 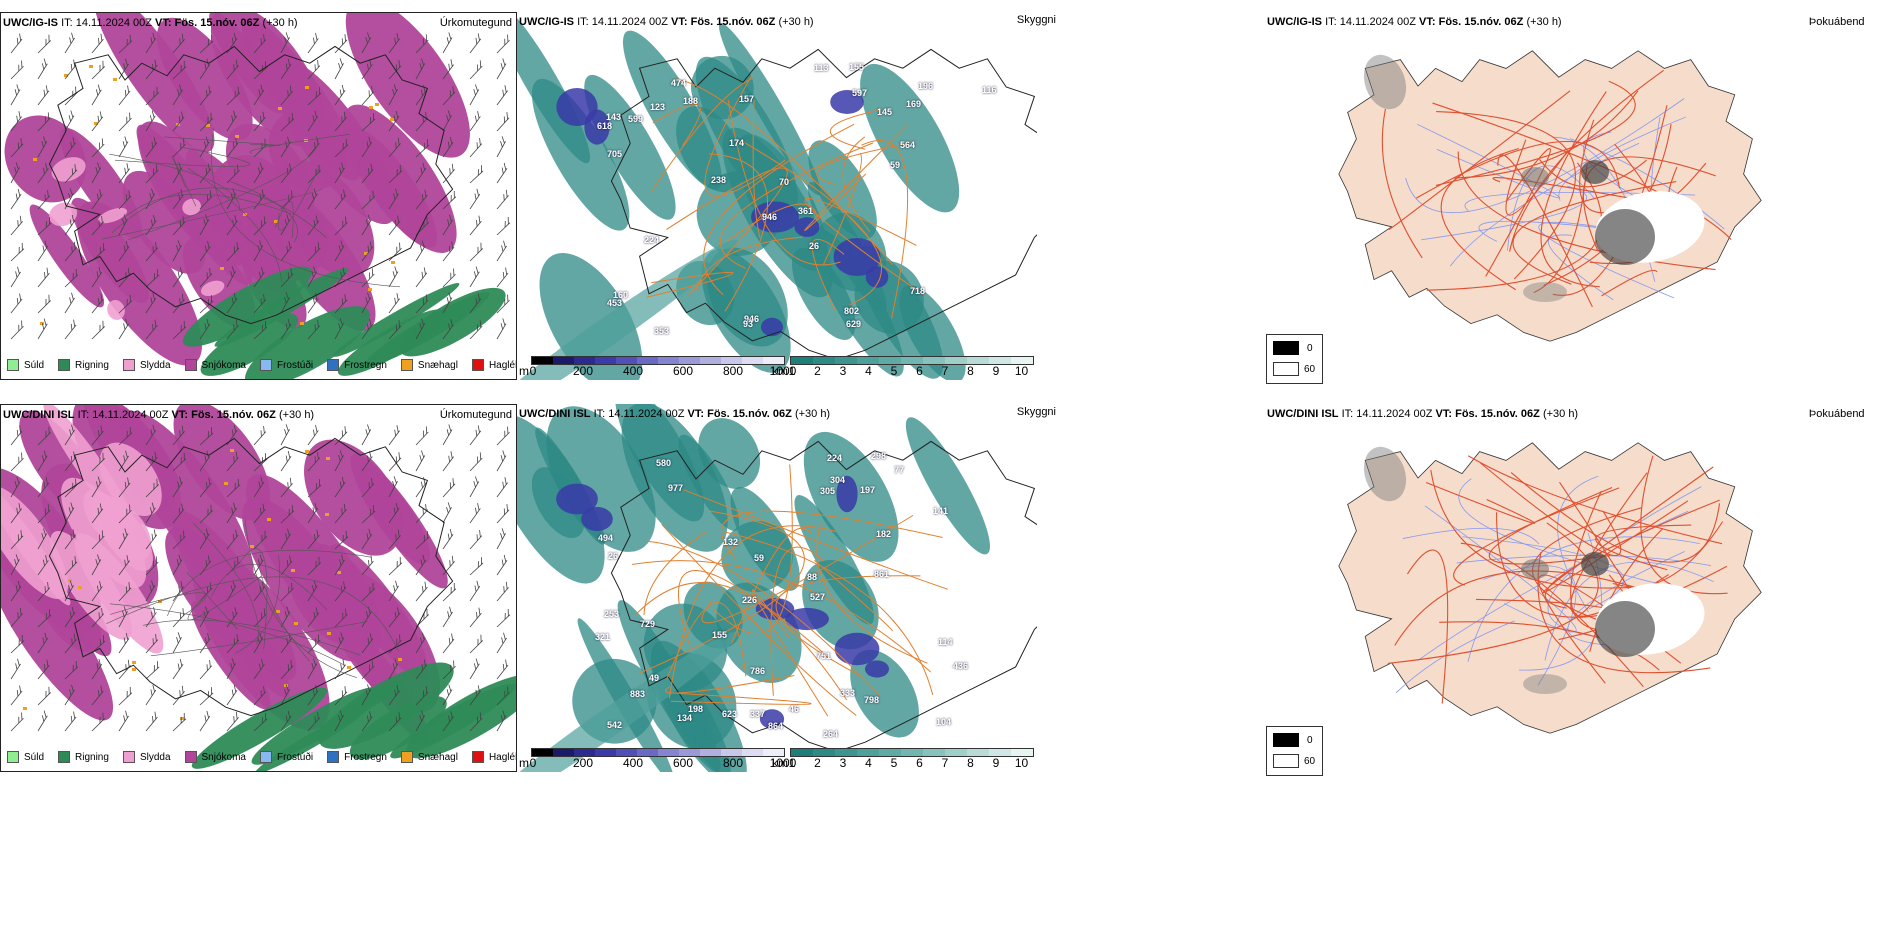 What do you see at coordinates (944, 722) in the screenshot?
I see `visibility-value-label: 104` at bounding box center [944, 722].